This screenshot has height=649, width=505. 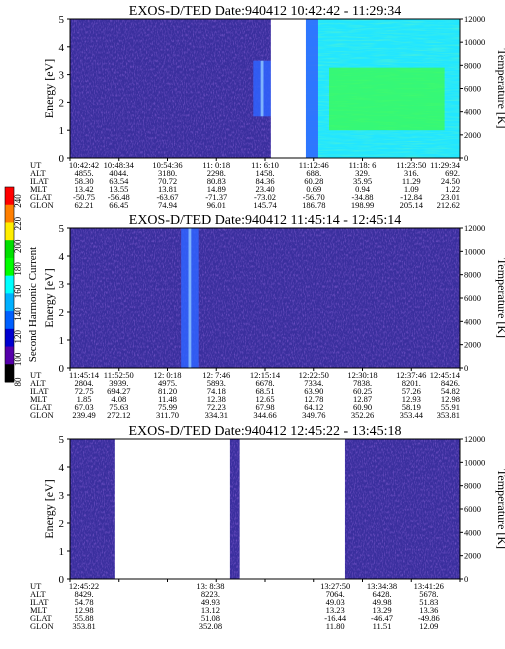 What do you see at coordinates (216, 181) in the screenshot?
I see `orbit-cell: 80.83` at bounding box center [216, 181].